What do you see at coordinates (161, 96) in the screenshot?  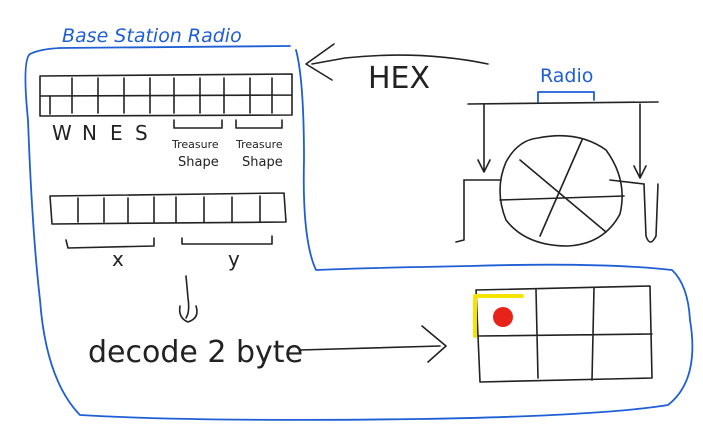 I see `register-top-cells` at bounding box center [161, 96].